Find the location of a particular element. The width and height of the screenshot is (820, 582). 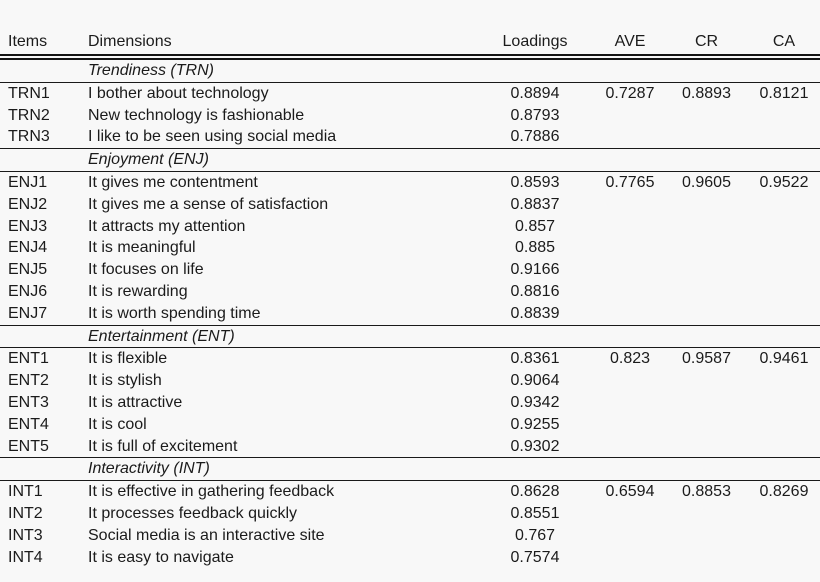

loading-cell: 0.9342 is located at coordinates (535, 402).